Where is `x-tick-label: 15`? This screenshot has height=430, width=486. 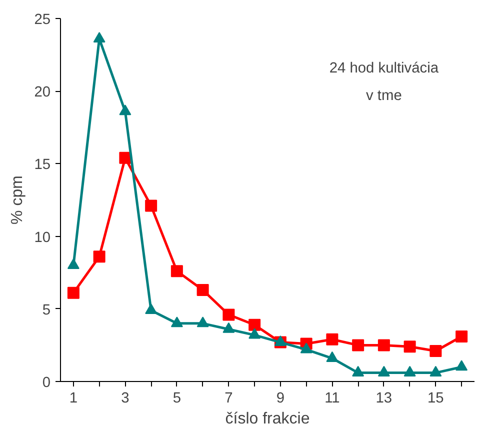
x-tick-label: 15 is located at coordinates (436, 398).